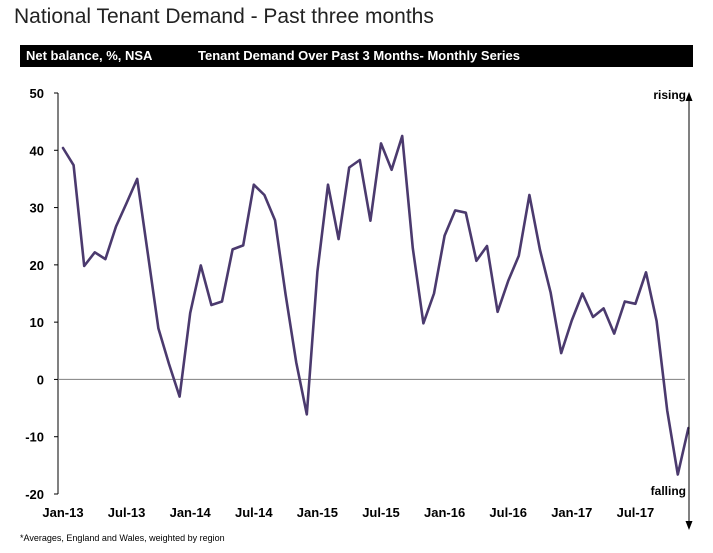  I want to click on y-tick-label: 0, so click(40, 379).